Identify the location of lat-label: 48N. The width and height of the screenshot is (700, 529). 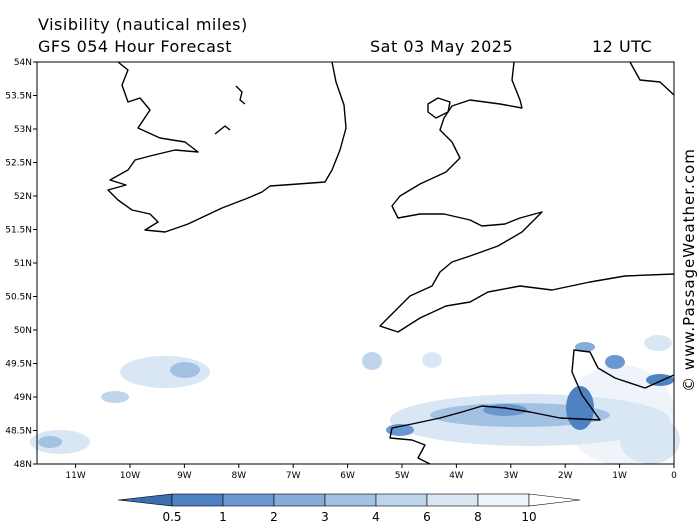
(23, 465).